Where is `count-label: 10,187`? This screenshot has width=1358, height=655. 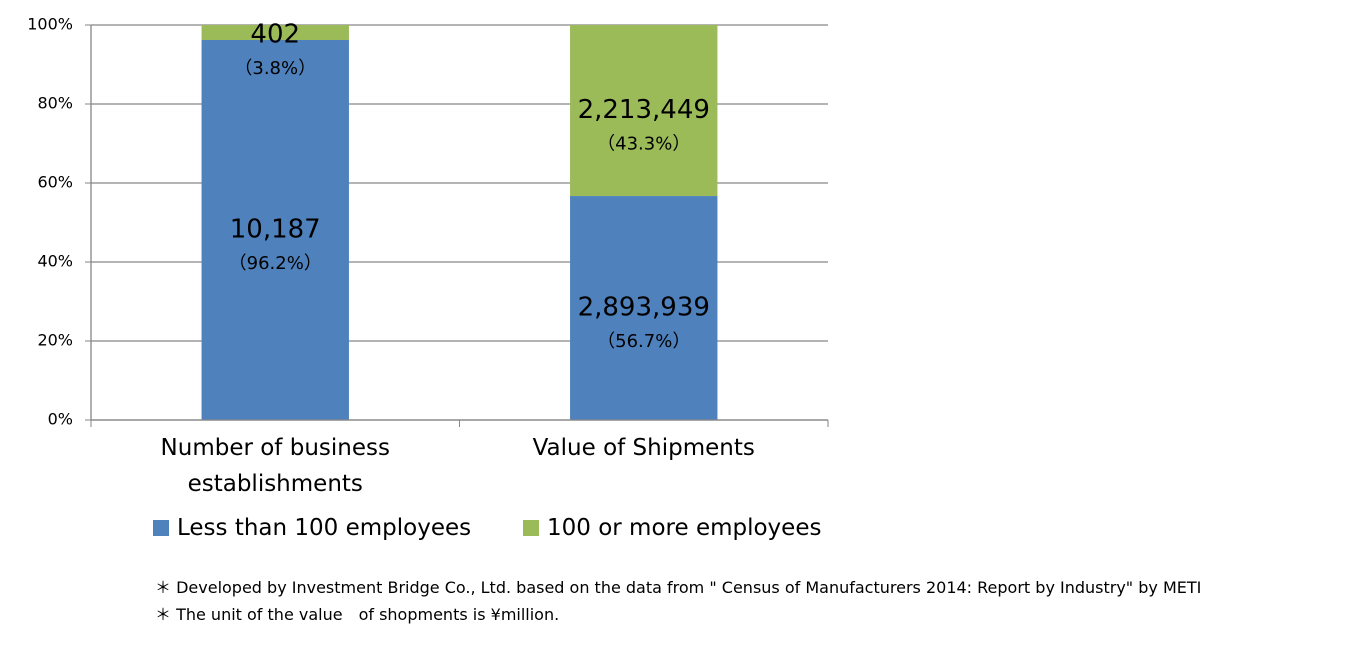
count-label: 10,187 is located at coordinates (275, 230).